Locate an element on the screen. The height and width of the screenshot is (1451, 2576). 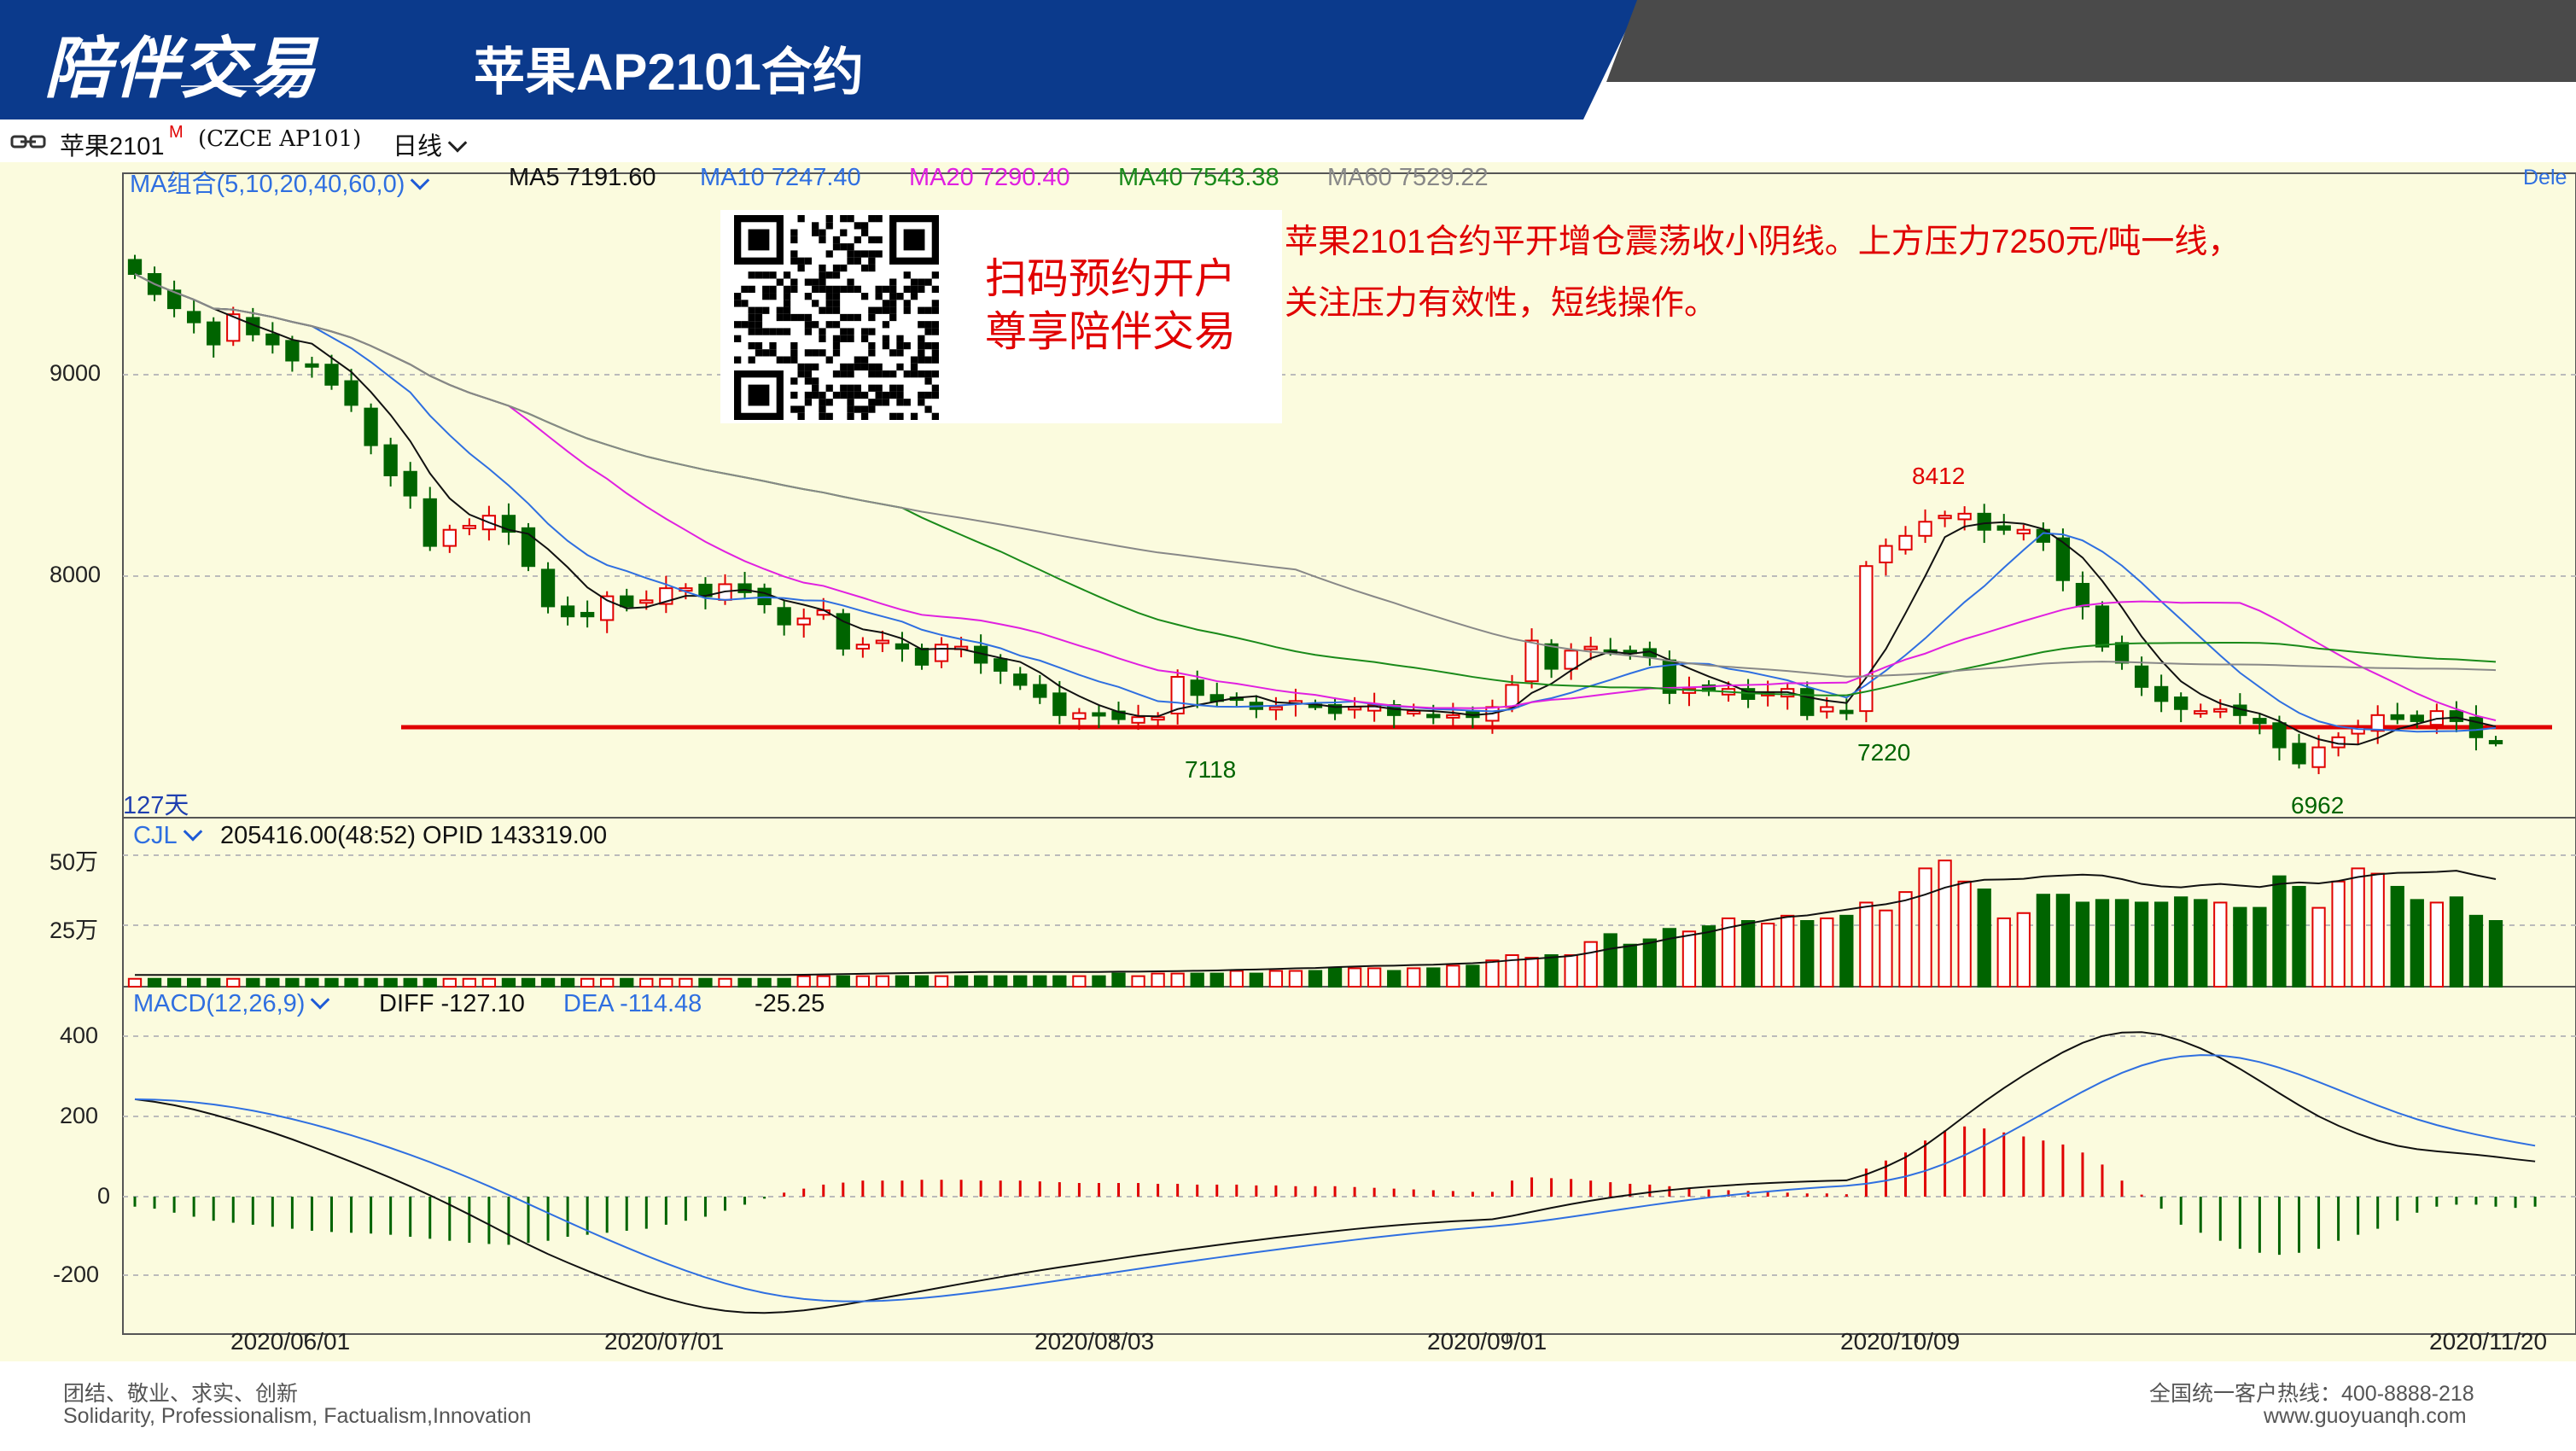
qr-promo: 扫码预约开户 尊享陪伴交易 is located at coordinates (1001, 316).